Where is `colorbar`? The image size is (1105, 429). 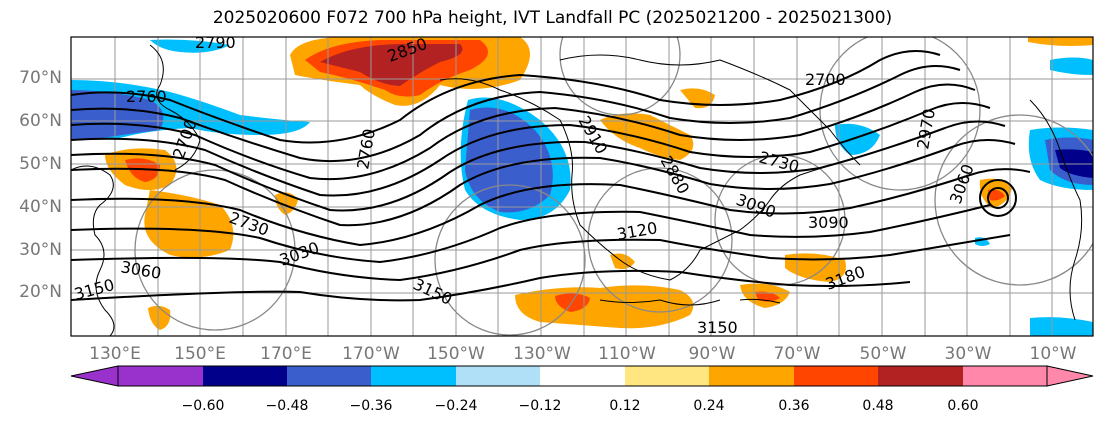
colorbar is located at coordinates (582, 376).